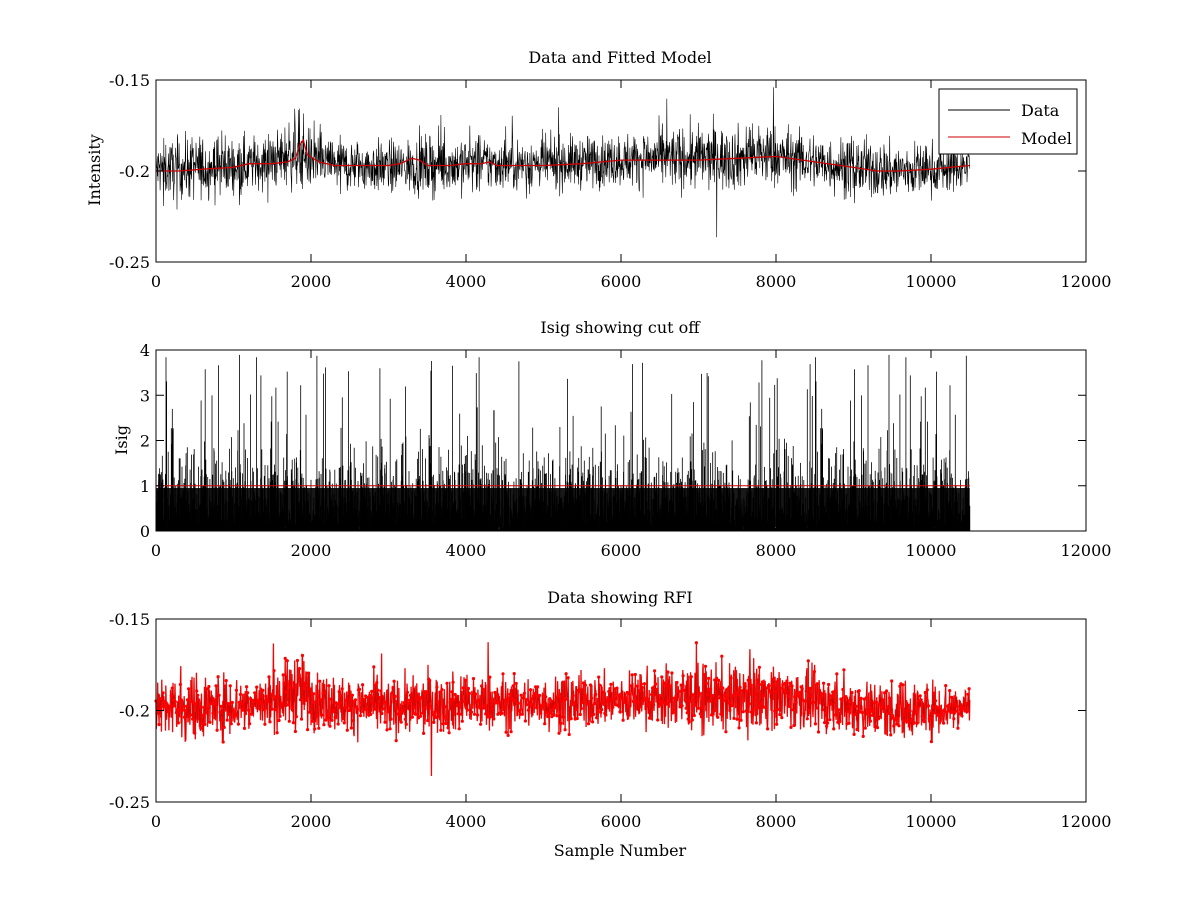  What do you see at coordinates (1040, 110) in the screenshot?
I see `legend-label-data: Data` at bounding box center [1040, 110].